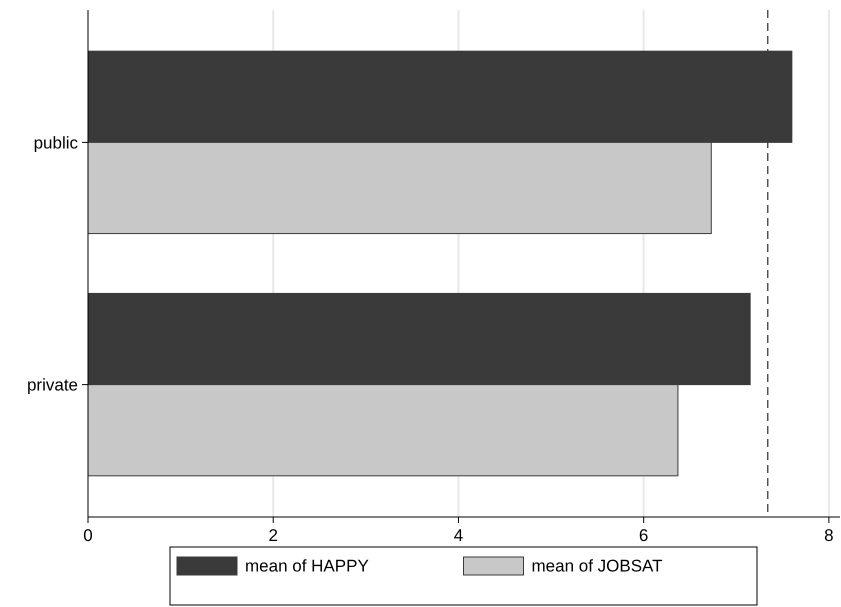 This screenshot has width=841, height=607. I want to click on legend-label: mean of HAPPY, so click(307, 566).